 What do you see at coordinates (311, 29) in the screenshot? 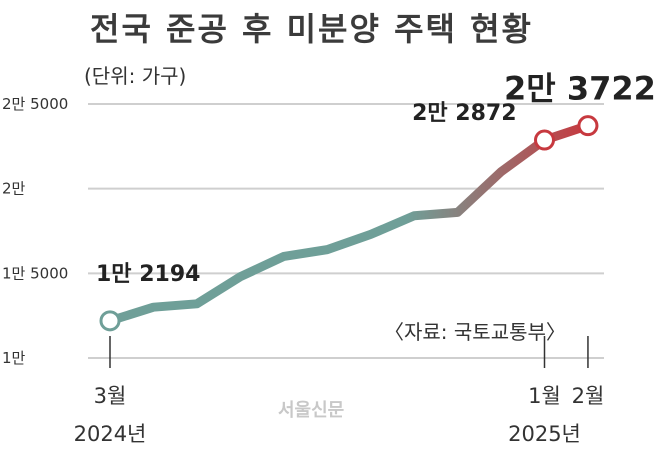
I see `chart-title: 전국 준공 후 미분양 주택 현황` at bounding box center [311, 29].